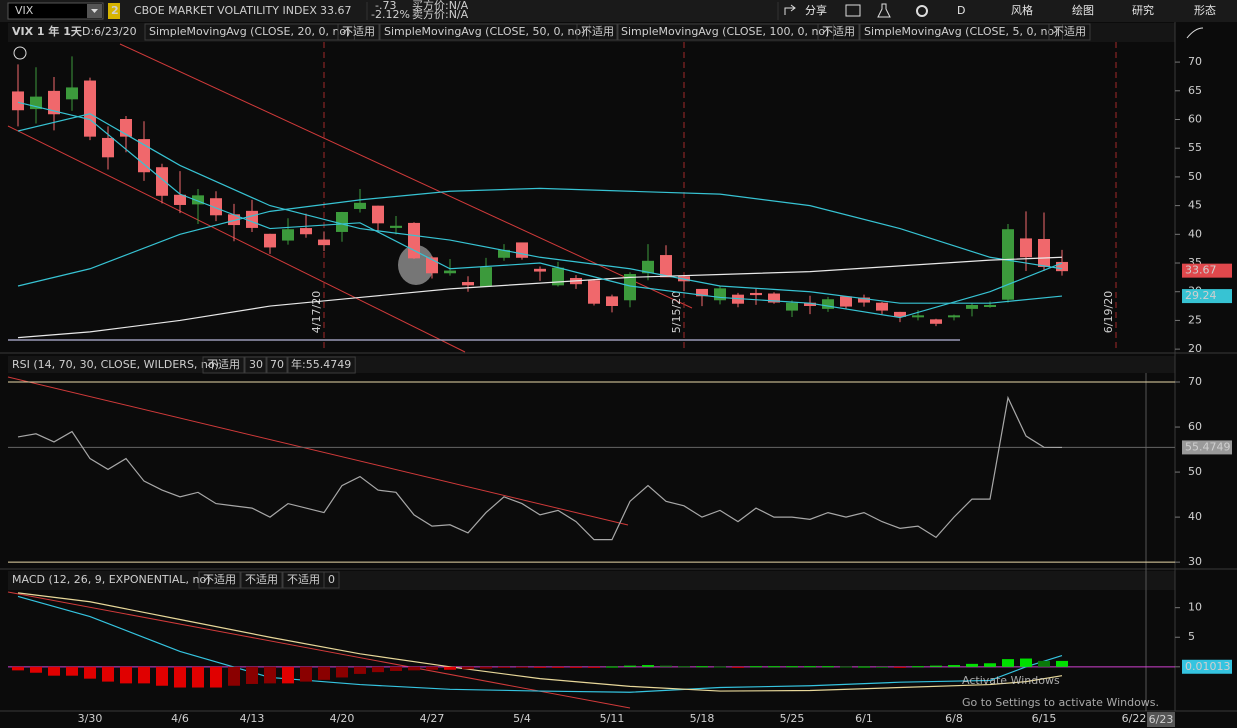 This screenshot has width=1237, height=728. What do you see at coordinates (1201, 295) in the screenshot?
I see `series-value-tag: 29.24` at bounding box center [1201, 295].